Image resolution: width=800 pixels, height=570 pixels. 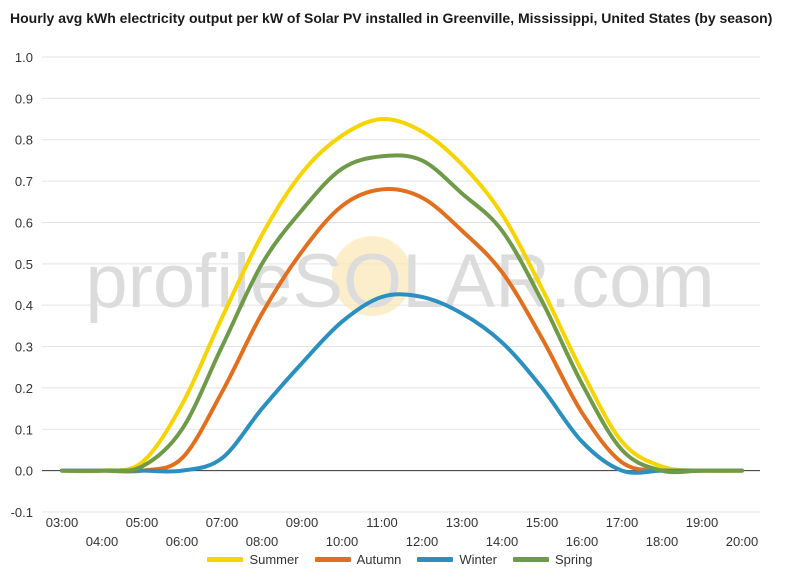 What do you see at coordinates (22, 512) in the screenshot?
I see `y-tick-label: -0.1` at bounding box center [22, 512].